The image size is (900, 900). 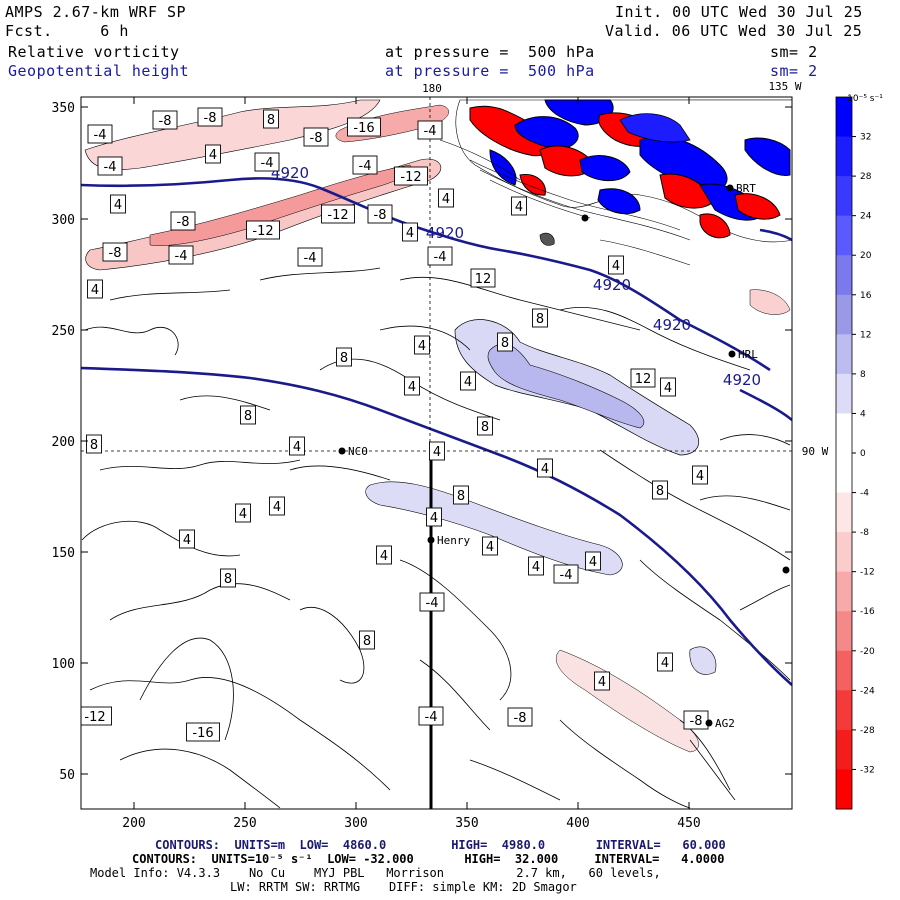 What do you see at coordinates (866, 256) in the screenshot?
I see `colorbar-tick-label: 20` at bounding box center [866, 256].